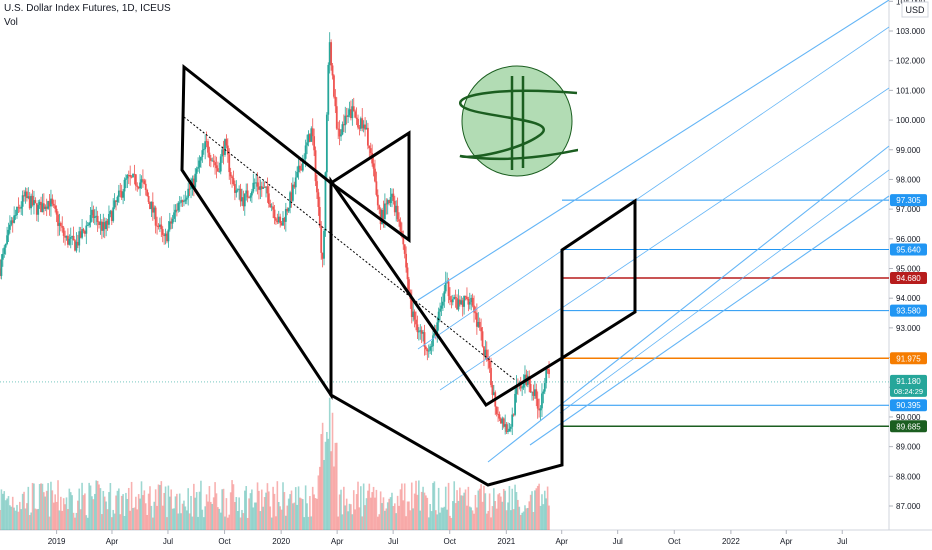 This screenshot has height=550, width=932. I want to click on y-tick-label: 95.000, so click(908, 269).